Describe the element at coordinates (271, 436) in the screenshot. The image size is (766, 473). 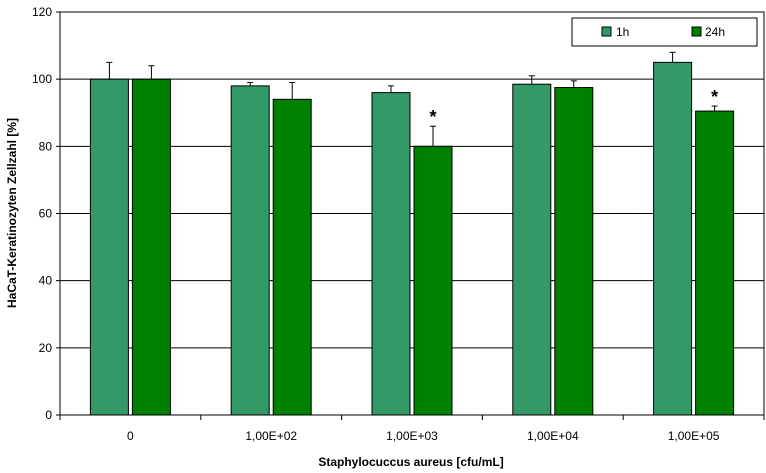
I see `x-tick-label: 1,00E+02` at that location.